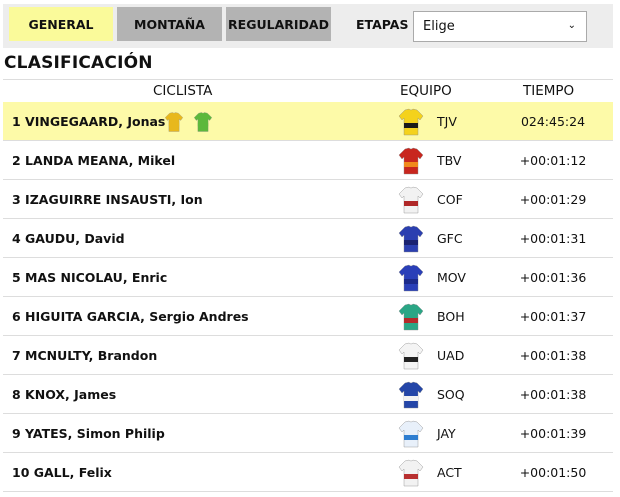 This screenshot has width=620, height=497. Describe the element at coordinates (553, 160) in the screenshot. I see `rider-time: +00:01:12` at that location.